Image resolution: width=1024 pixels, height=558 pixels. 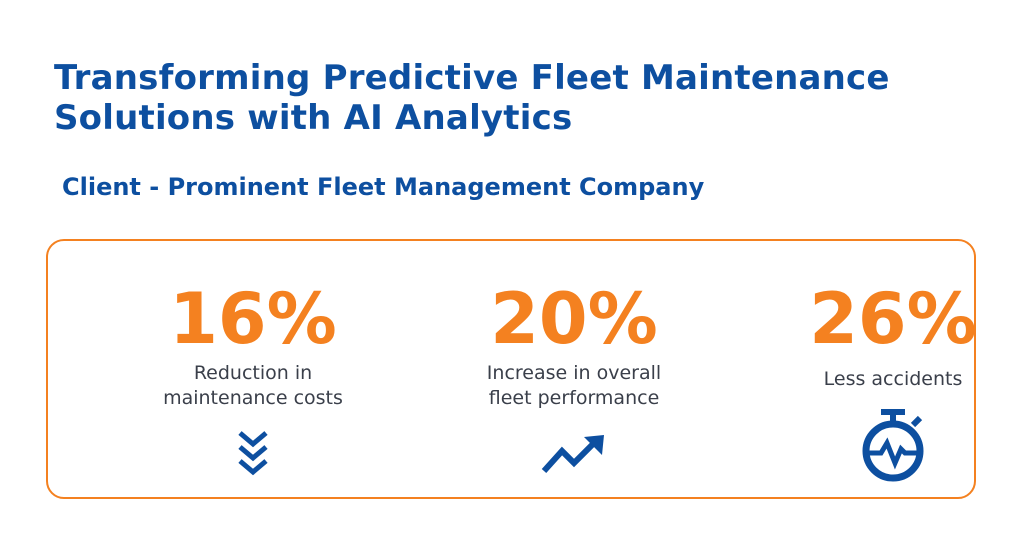 I want to click on title-line-2: Solutions with AI Analytics, so click(x=313, y=118).